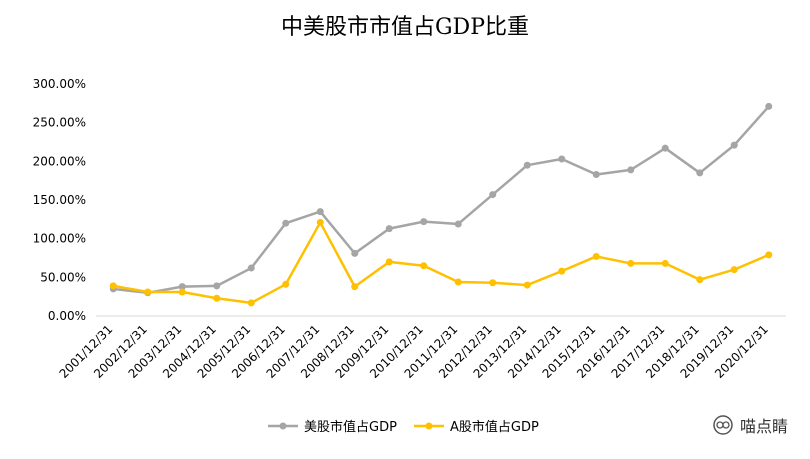 The height and width of the screenshot is (459, 810). Describe the element at coordinates (67, 316) in the screenshot. I see `y-tick-label: 0.00%` at that location.